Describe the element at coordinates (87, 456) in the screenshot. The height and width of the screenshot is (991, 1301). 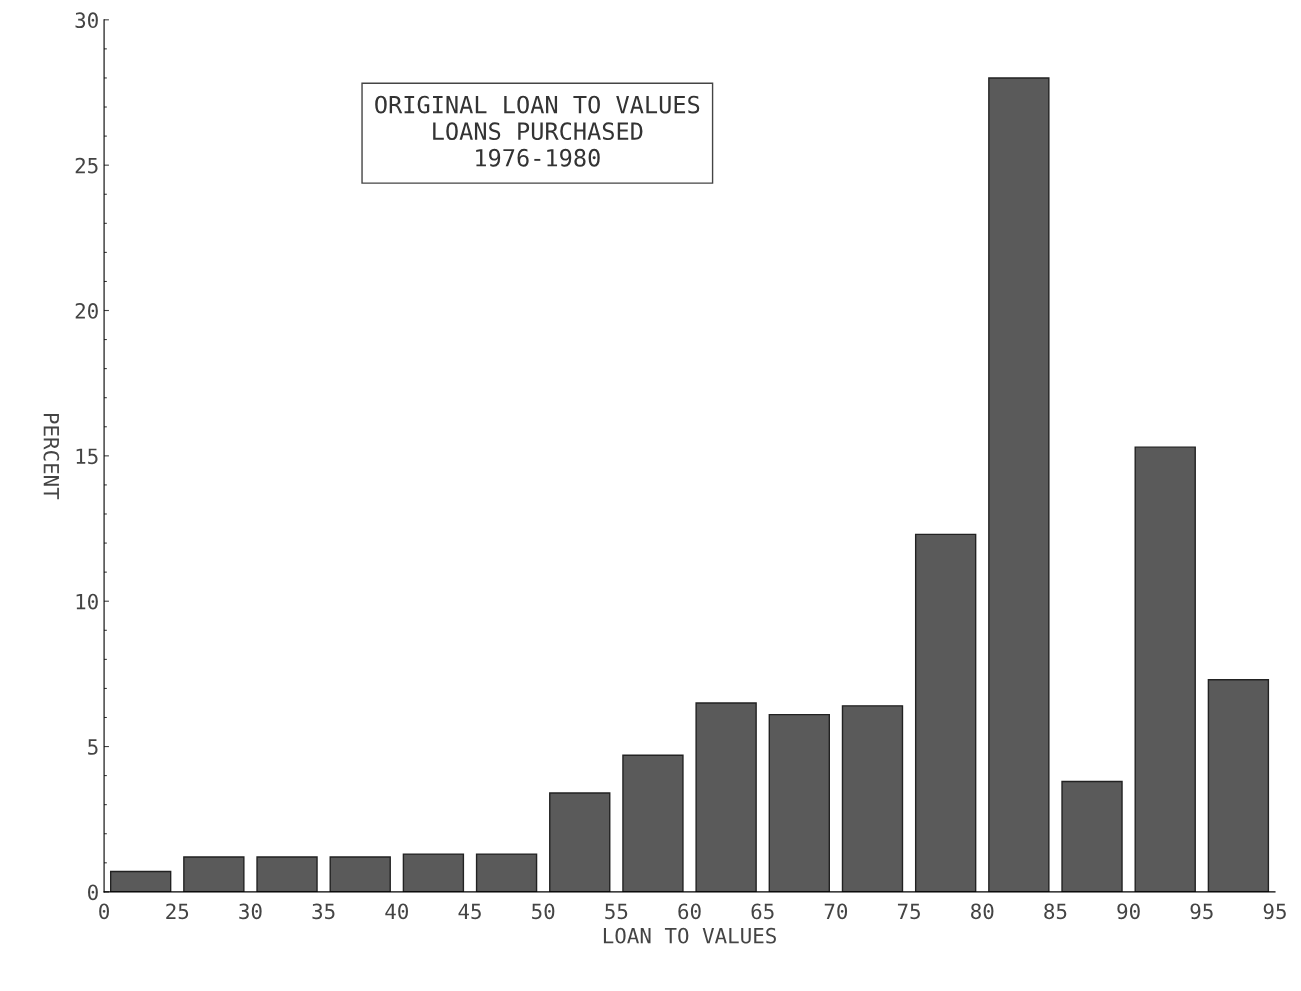
I see `y-tick-label: 15` at that location.